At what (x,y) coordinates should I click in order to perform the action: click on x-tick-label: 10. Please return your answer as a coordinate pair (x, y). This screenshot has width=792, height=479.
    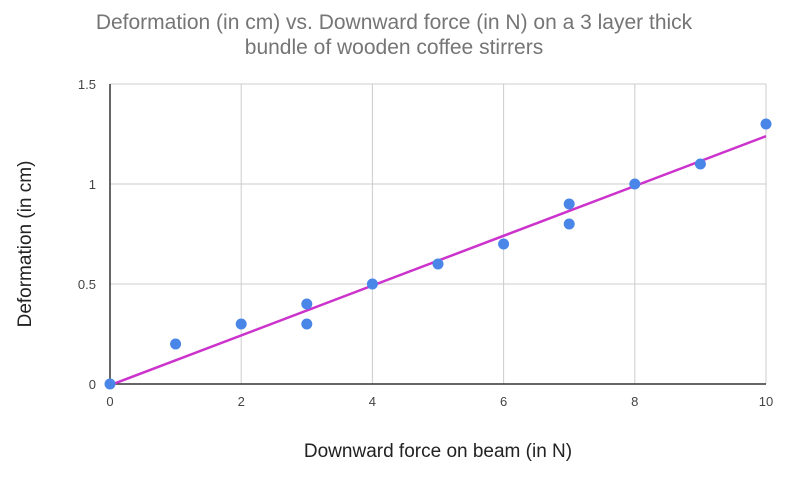
    Looking at the image, I should click on (766, 401).